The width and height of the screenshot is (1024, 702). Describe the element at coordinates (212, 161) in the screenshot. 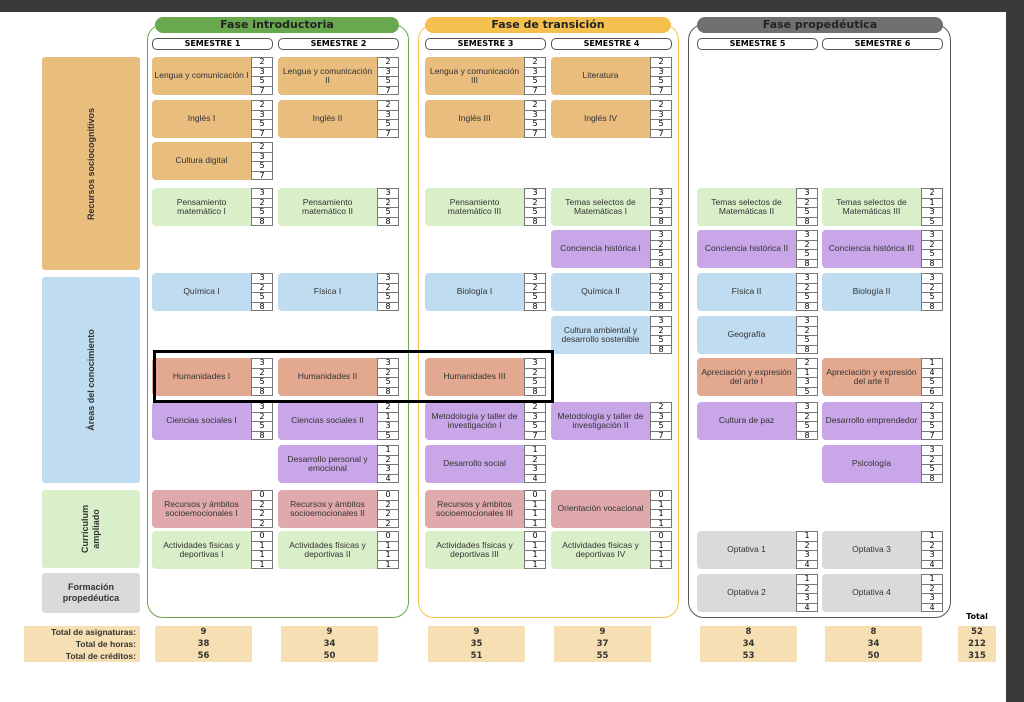

I see `course-card: Cultura digital 2 3 5 7` at that location.